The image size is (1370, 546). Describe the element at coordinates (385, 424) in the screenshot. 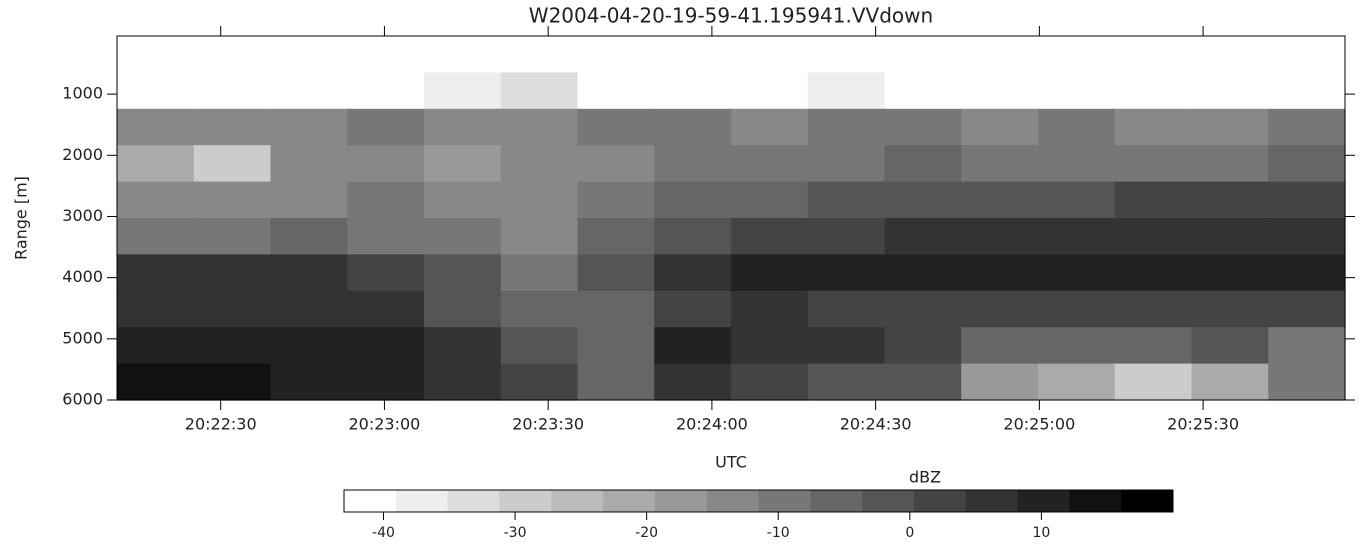

I see `x-tick-label: 20:23:00` at that location.